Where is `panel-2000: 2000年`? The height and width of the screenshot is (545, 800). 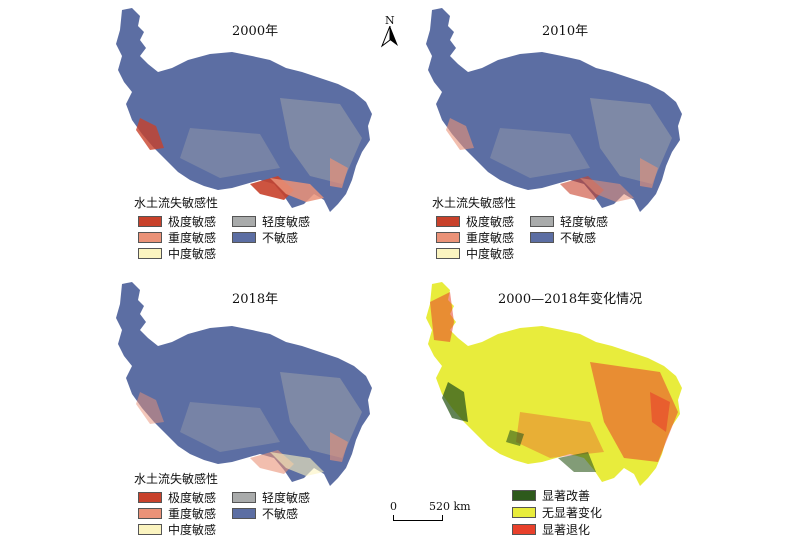 panel-2000: 2000年 is located at coordinates (245, 113).